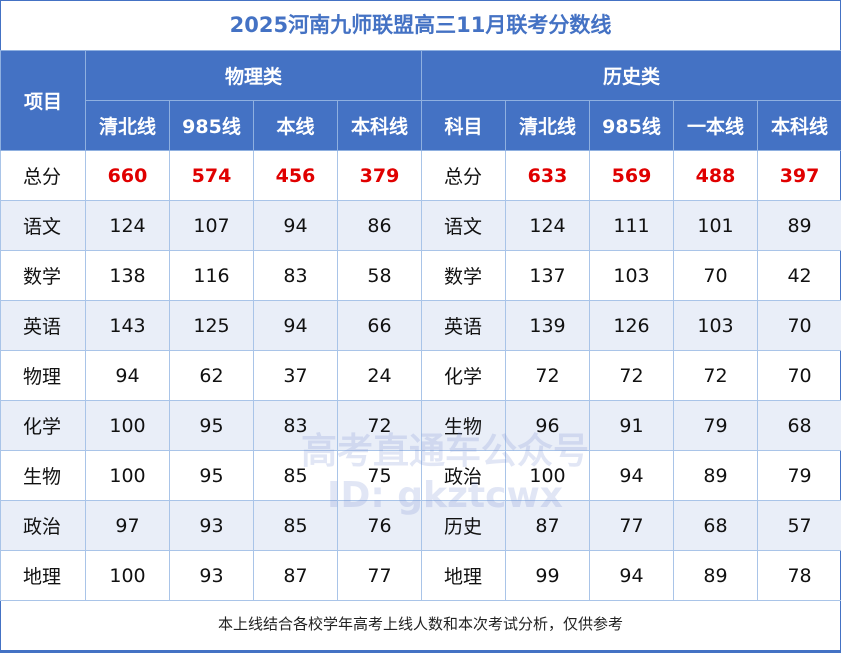 The width and height of the screenshot is (841, 653). What do you see at coordinates (128, 326) in the screenshot?
I see `physics-score-cell: 143` at bounding box center [128, 326].